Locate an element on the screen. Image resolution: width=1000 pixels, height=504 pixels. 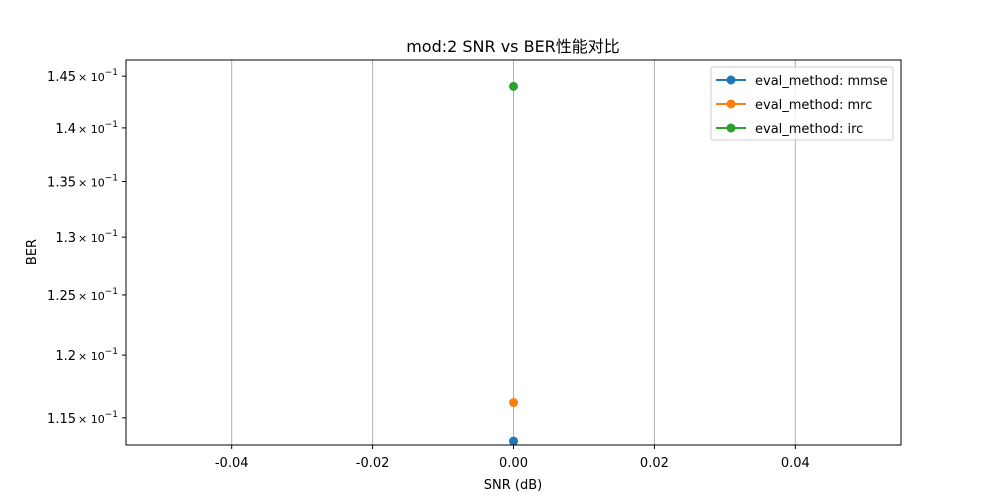
legend-item: eval_method: mmse is located at coordinates (802, 81).